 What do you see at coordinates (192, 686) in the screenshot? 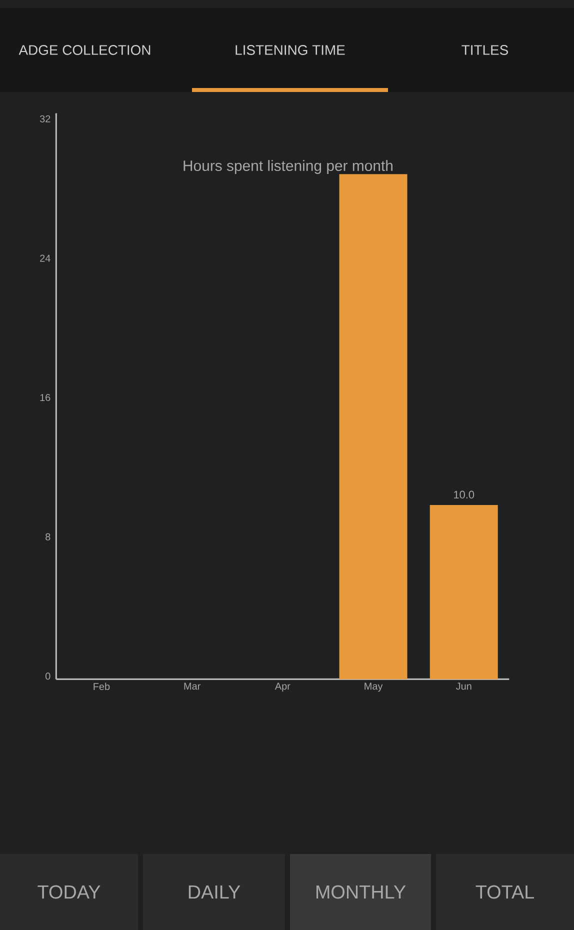
I see `x-tick-label: Mar` at bounding box center [192, 686].